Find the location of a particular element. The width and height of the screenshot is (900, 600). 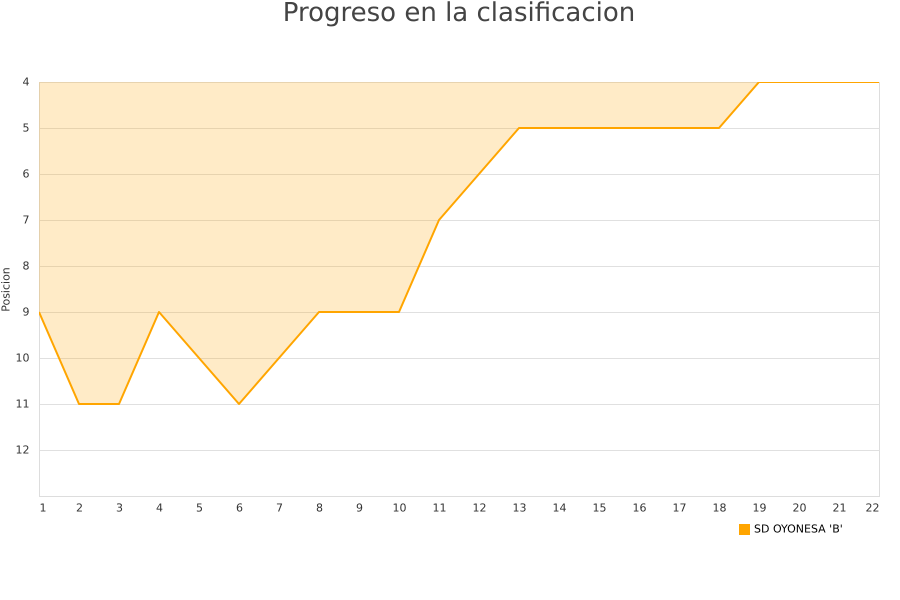

x-tick-label: 2 is located at coordinates (79, 508).